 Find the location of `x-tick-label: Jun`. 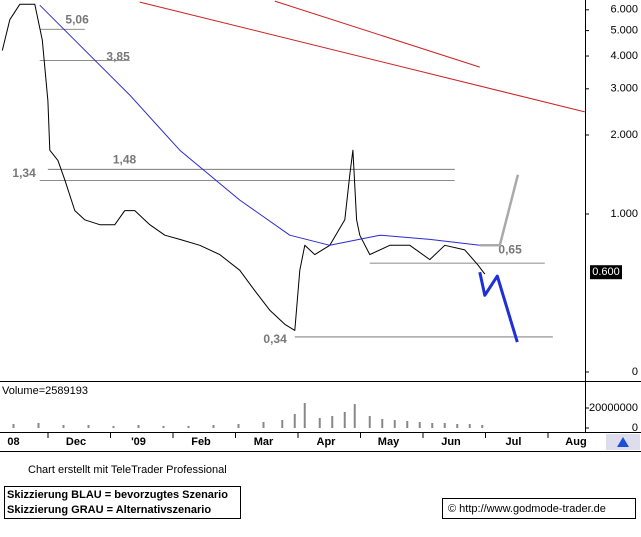

x-tick-label: Jun is located at coordinates (451, 442).